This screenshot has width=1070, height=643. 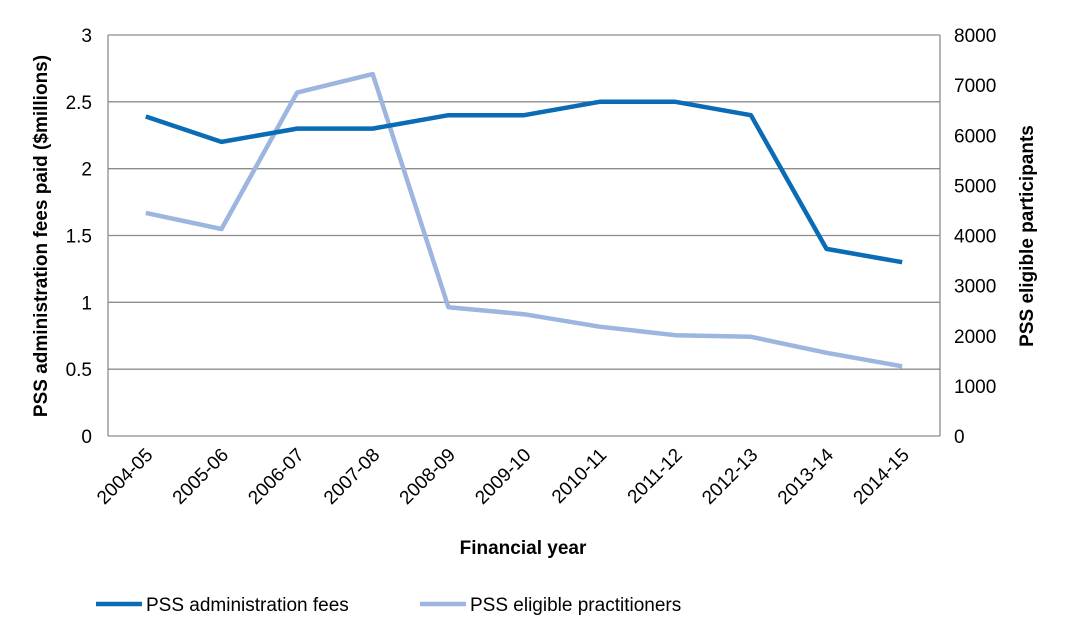 What do you see at coordinates (86, 36) in the screenshot?
I see `left-tick-label: 3` at bounding box center [86, 36].